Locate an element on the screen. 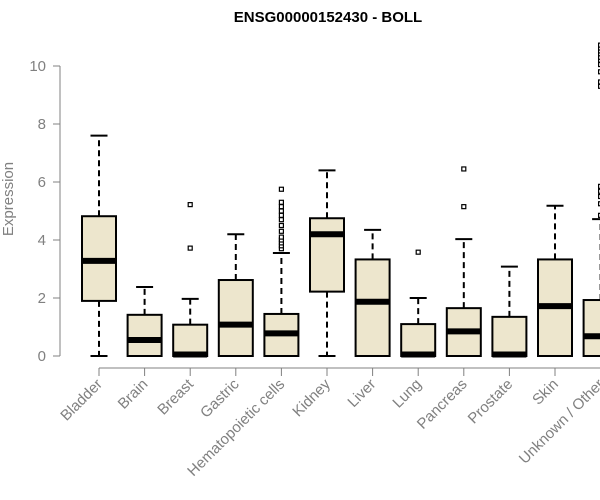  y-tick-label: 10 is located at coordinates (37, 66).